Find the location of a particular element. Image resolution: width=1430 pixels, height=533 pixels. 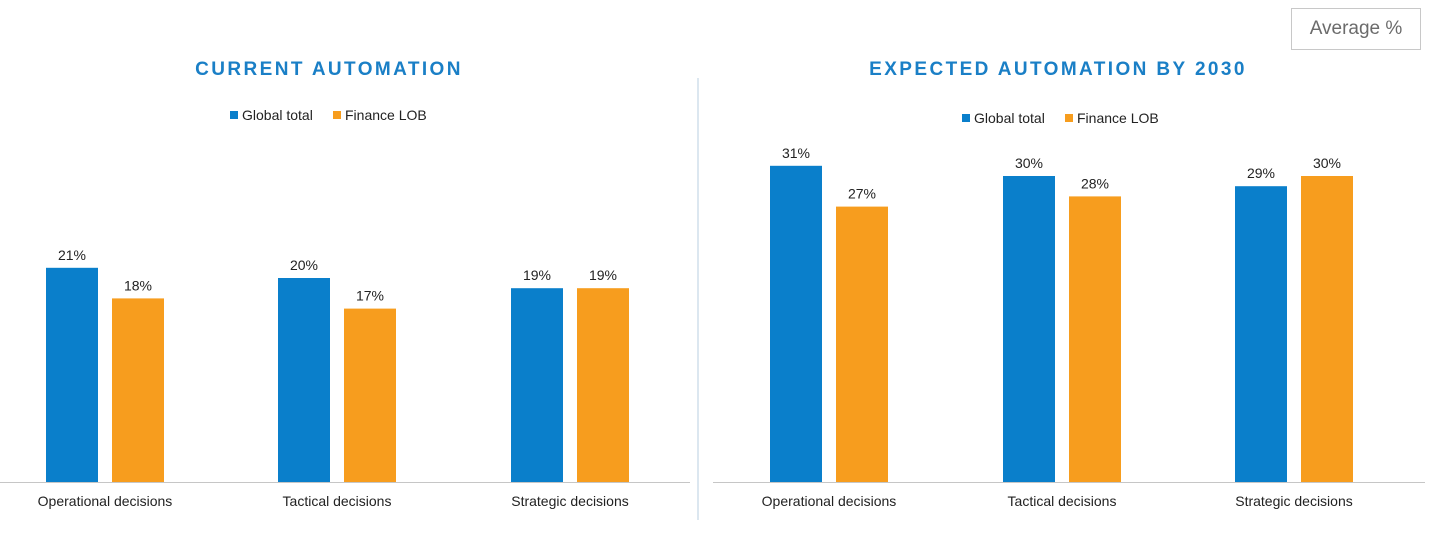

data-label-finance-lob-2: 17% is located at coordinates (370, 296).